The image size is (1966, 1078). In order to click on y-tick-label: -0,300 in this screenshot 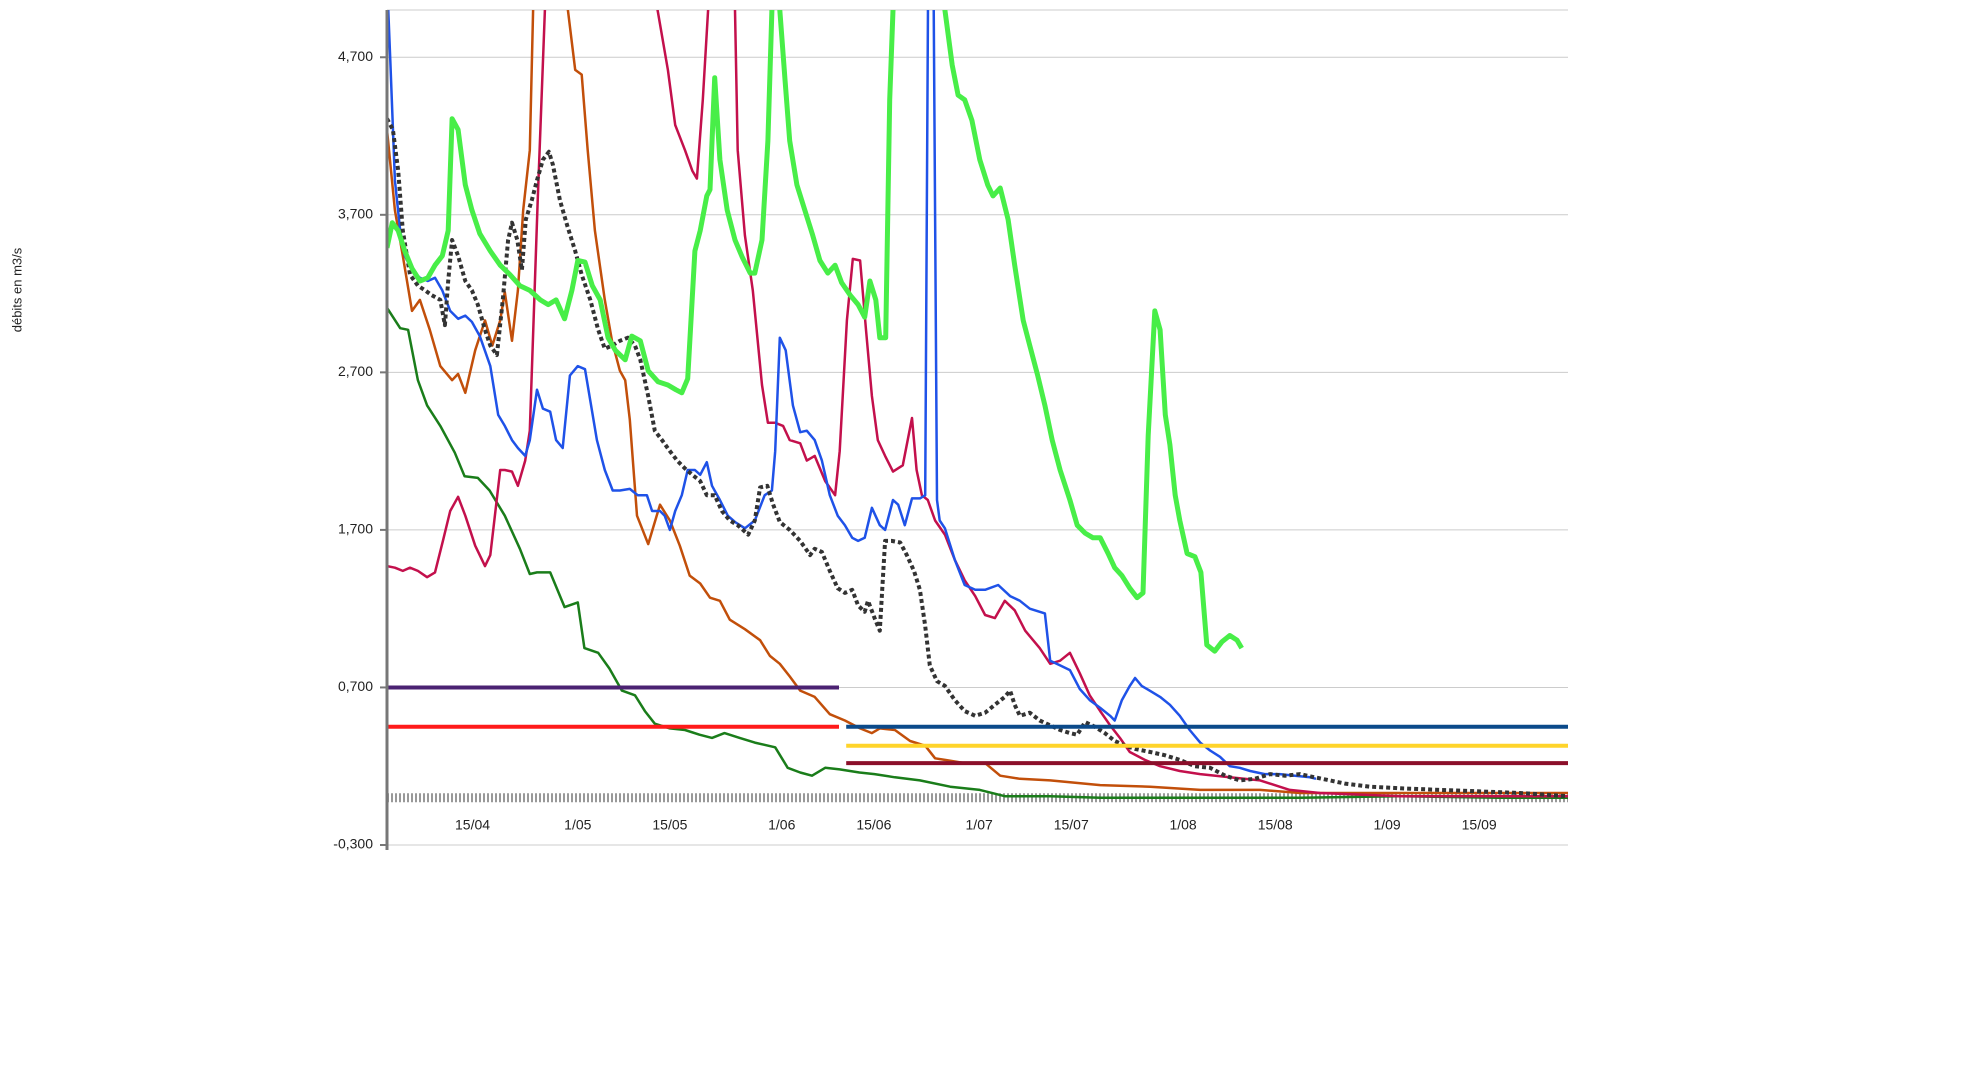, I will do `click(353, 844)`.